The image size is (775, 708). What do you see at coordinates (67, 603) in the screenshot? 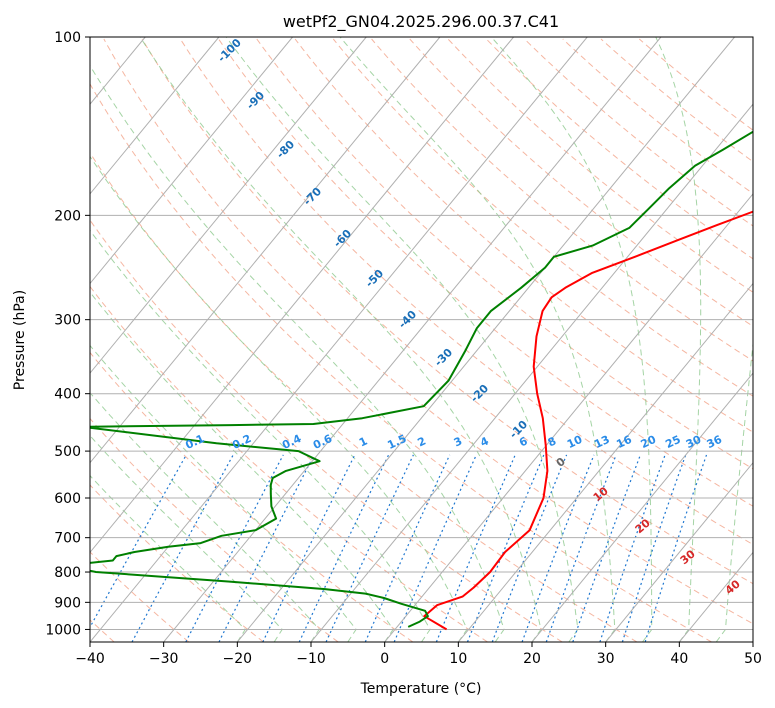
I see `y-tick-label: 900` at bounding box center [67, 603].